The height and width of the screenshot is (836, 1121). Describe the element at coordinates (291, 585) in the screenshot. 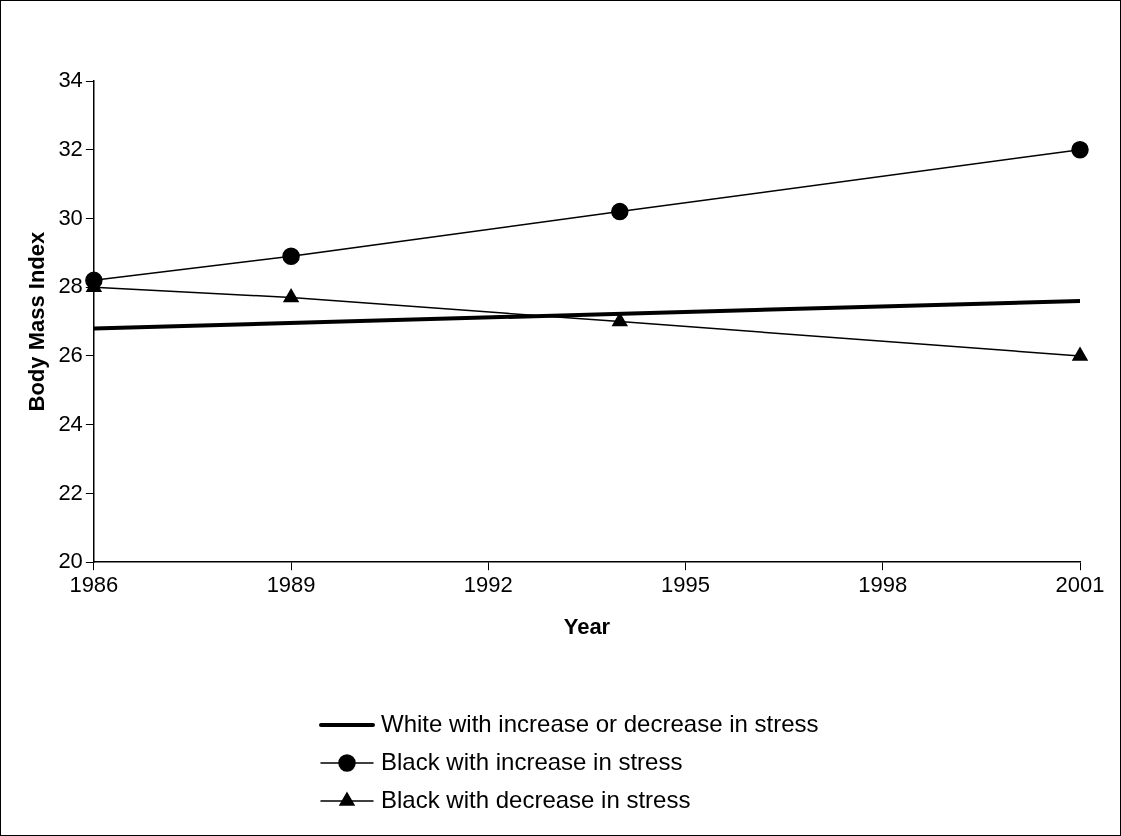

I see `x-tick-label: 1989` at that location.